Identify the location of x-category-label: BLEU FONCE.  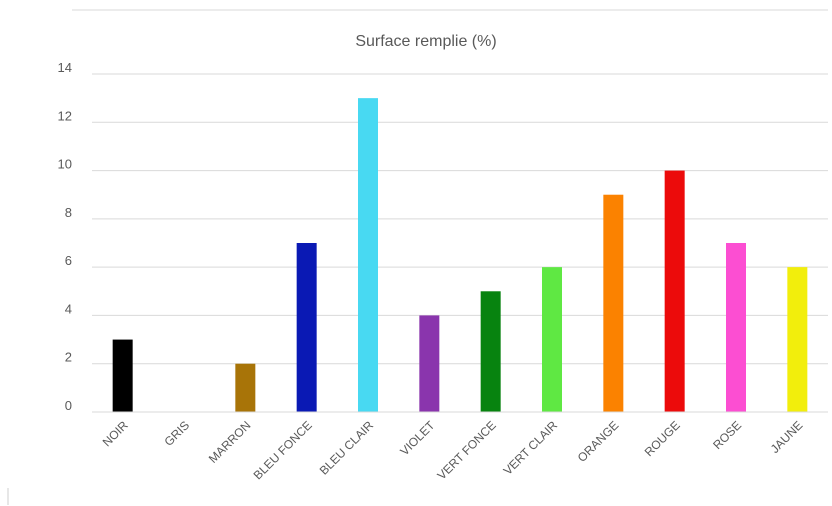
(283, 450).